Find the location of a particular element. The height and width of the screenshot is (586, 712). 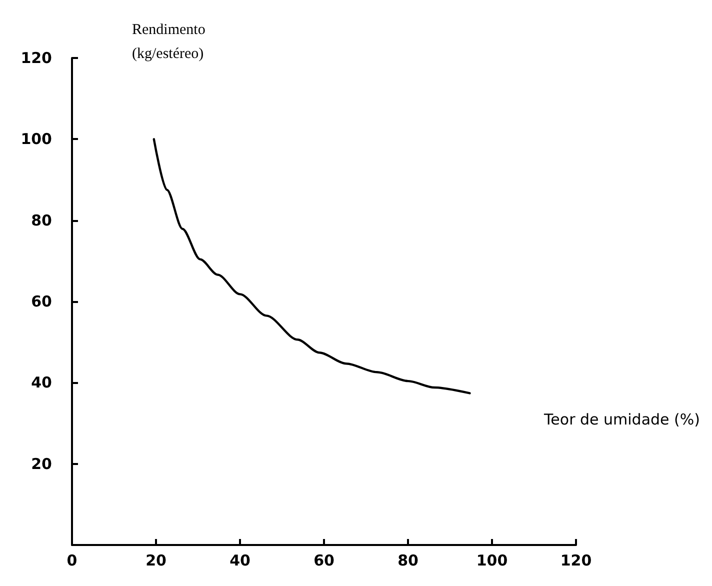

y-tick-label: 20 is located at coordinates (41, 463).